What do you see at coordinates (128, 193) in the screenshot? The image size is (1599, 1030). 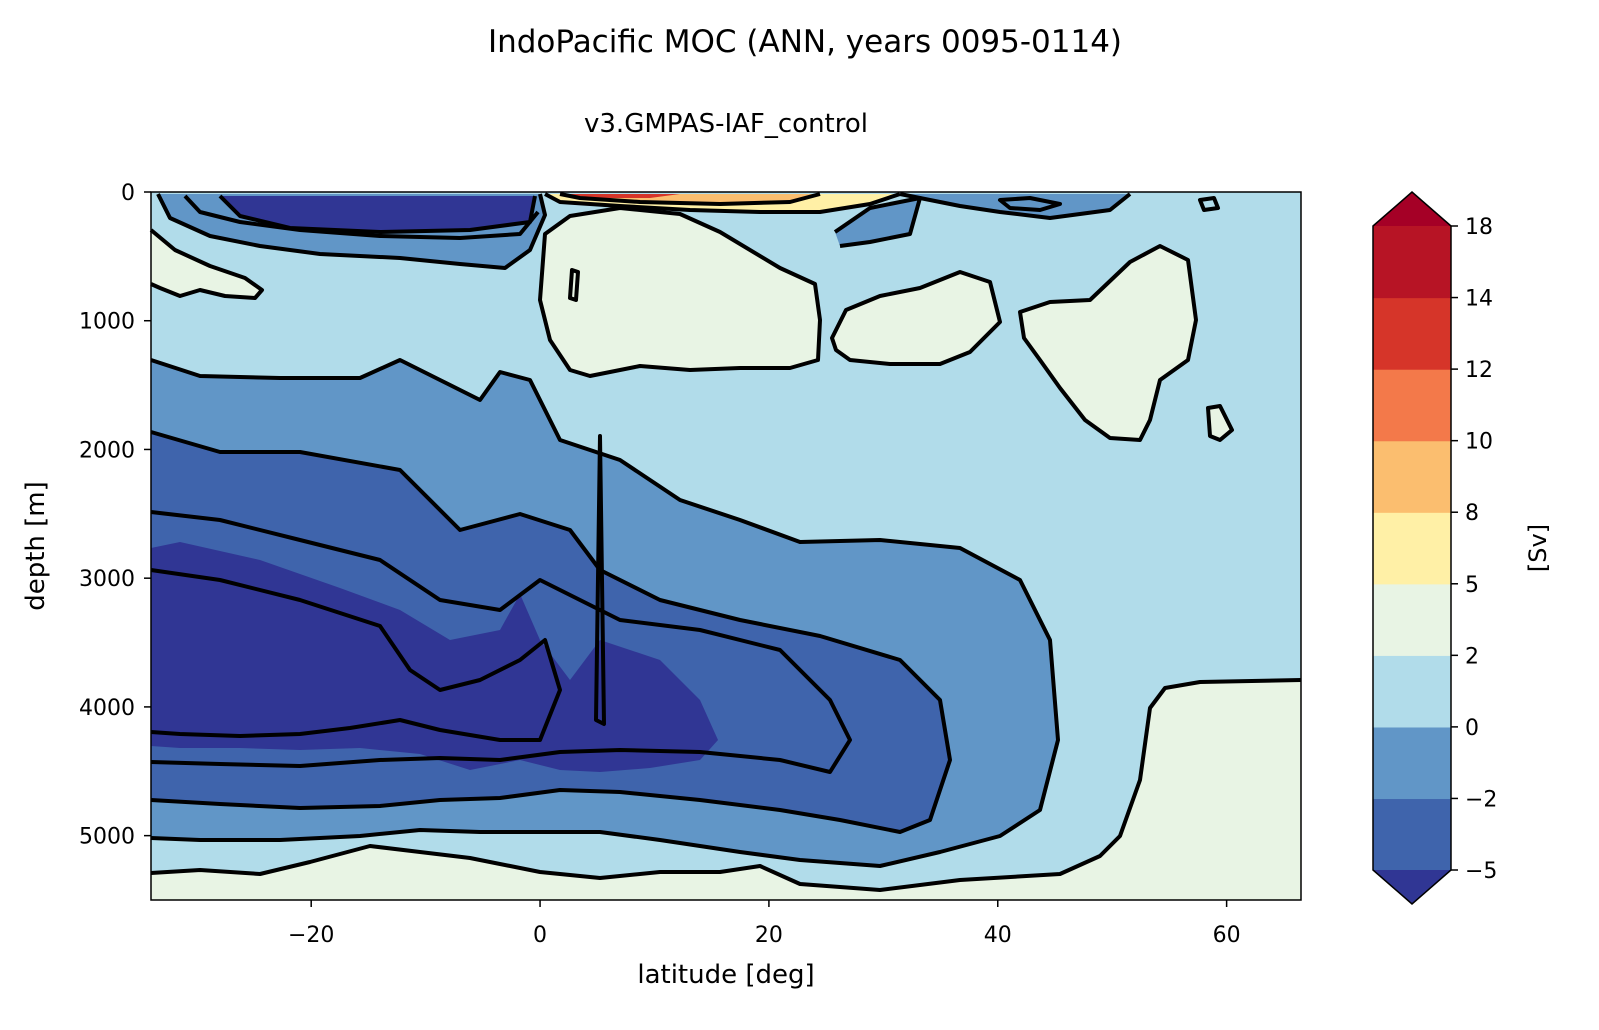 I see `y-tick-label: 0` at bounding box center [128, 193].